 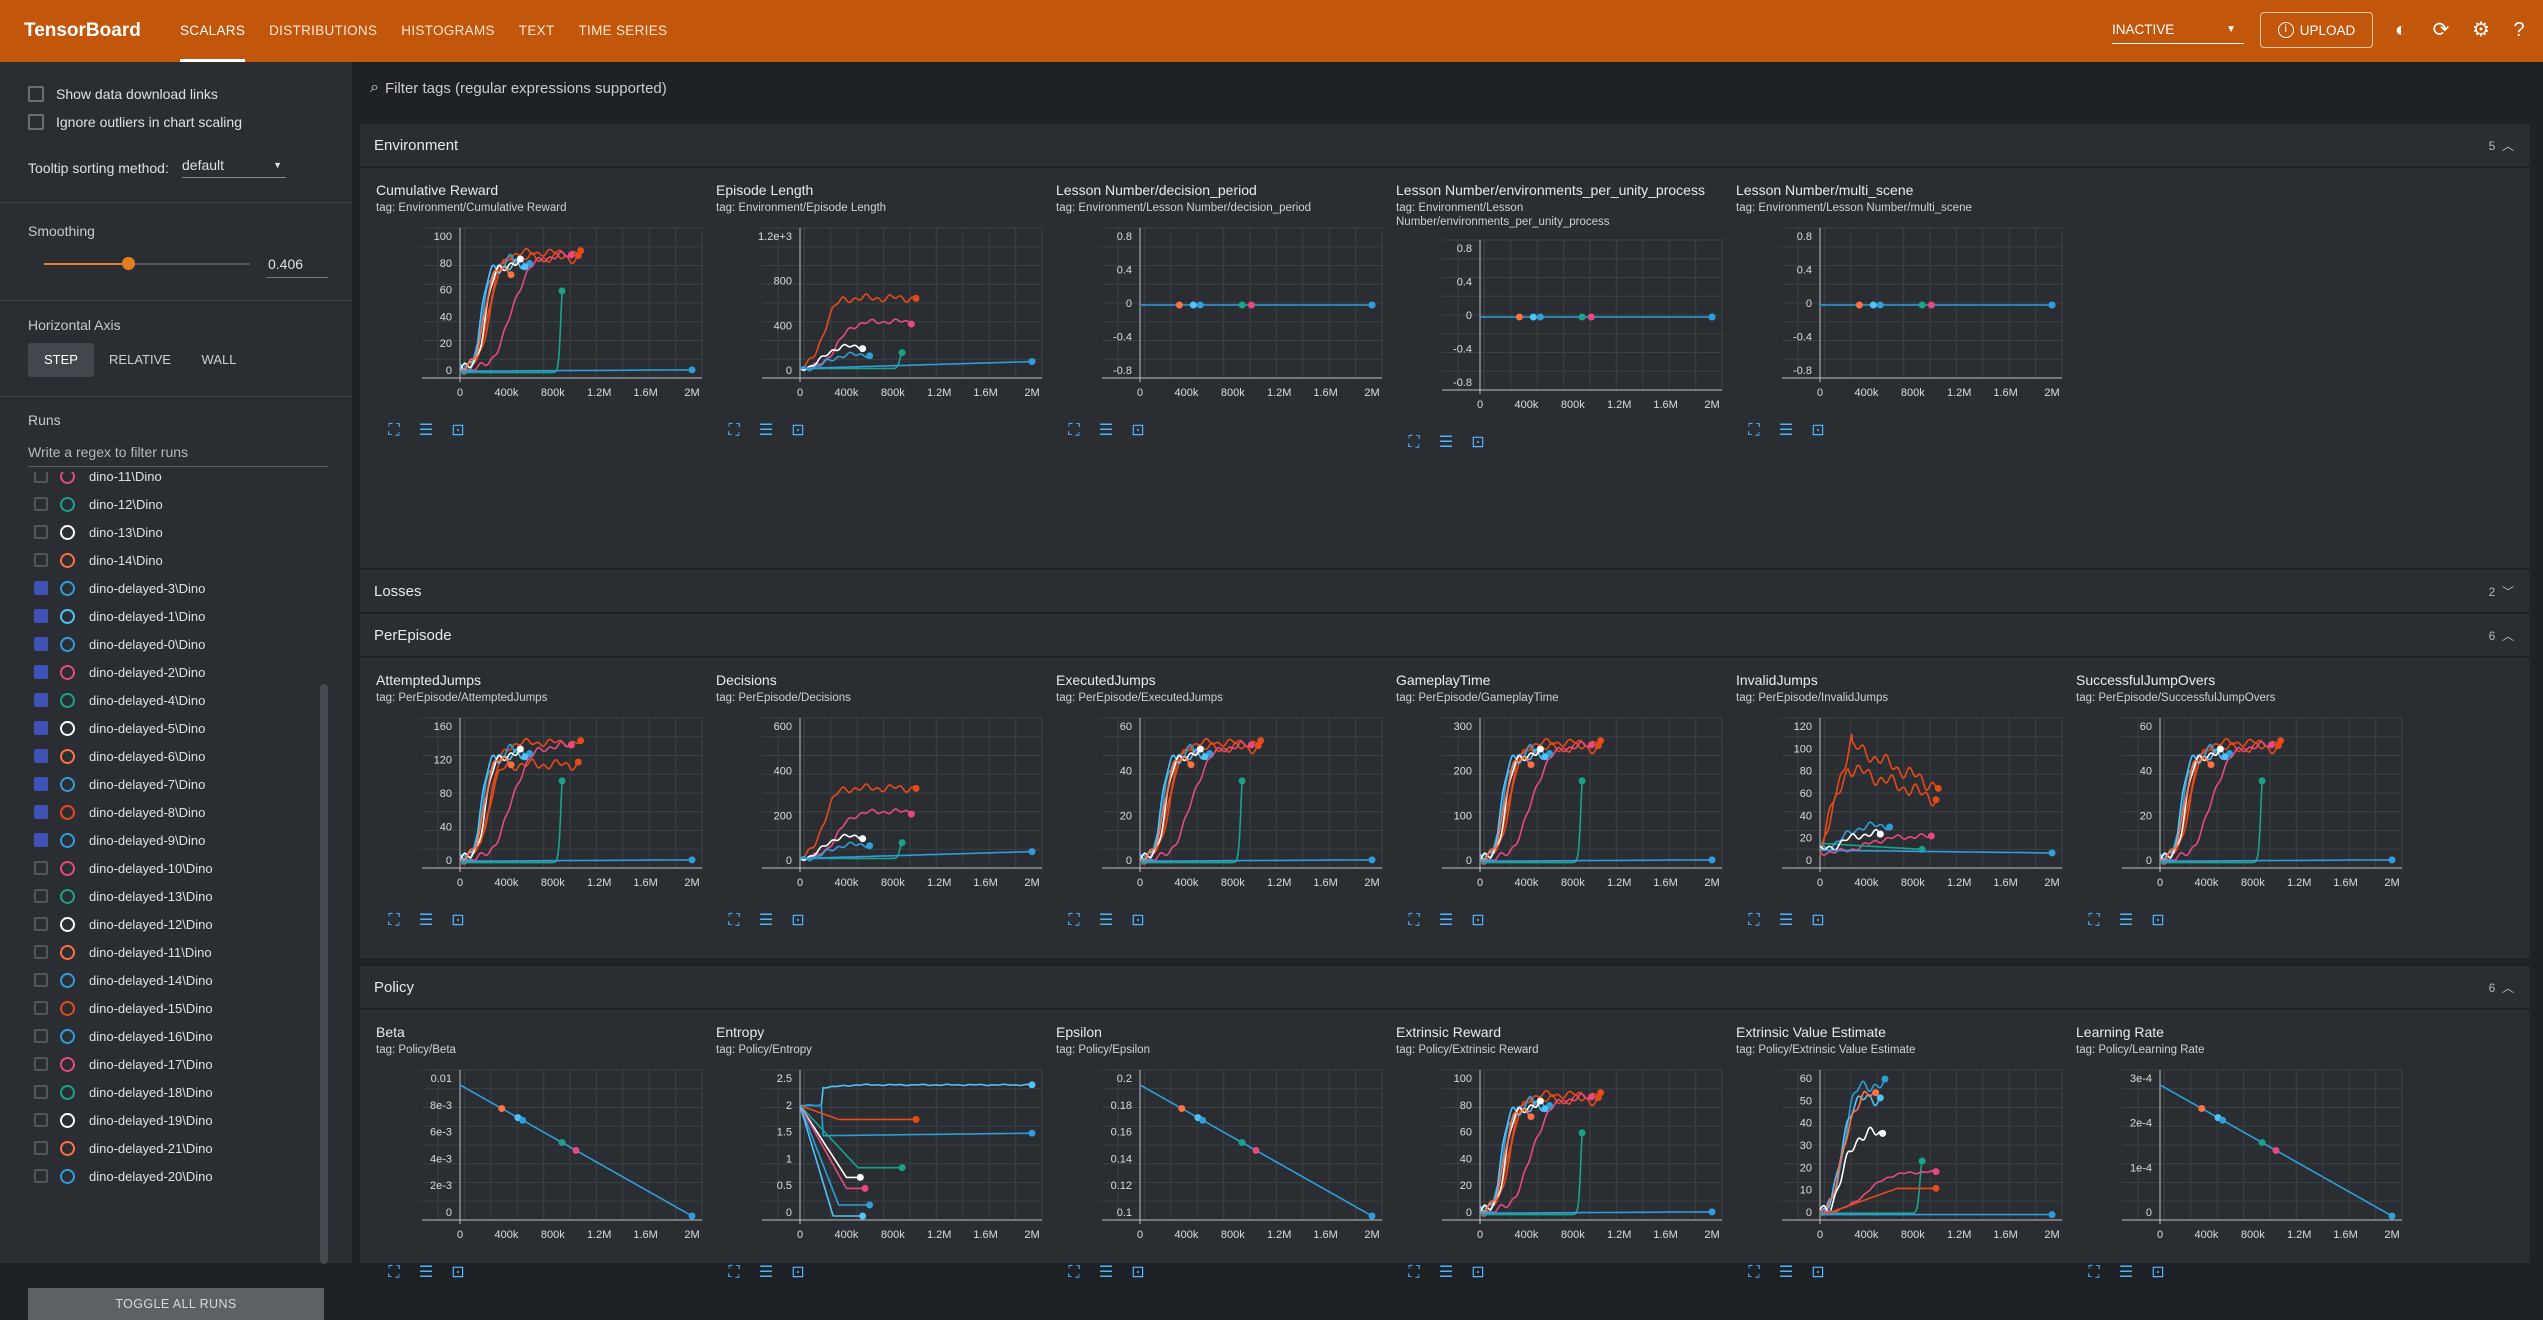 What do you see at coordinates (881, 318) in the screenshot?
I see `chart-plot: 0 400k 800k 1.2M 1.6M 2M 1.2e+3 800 400 0` at bounding box center [881, 318].